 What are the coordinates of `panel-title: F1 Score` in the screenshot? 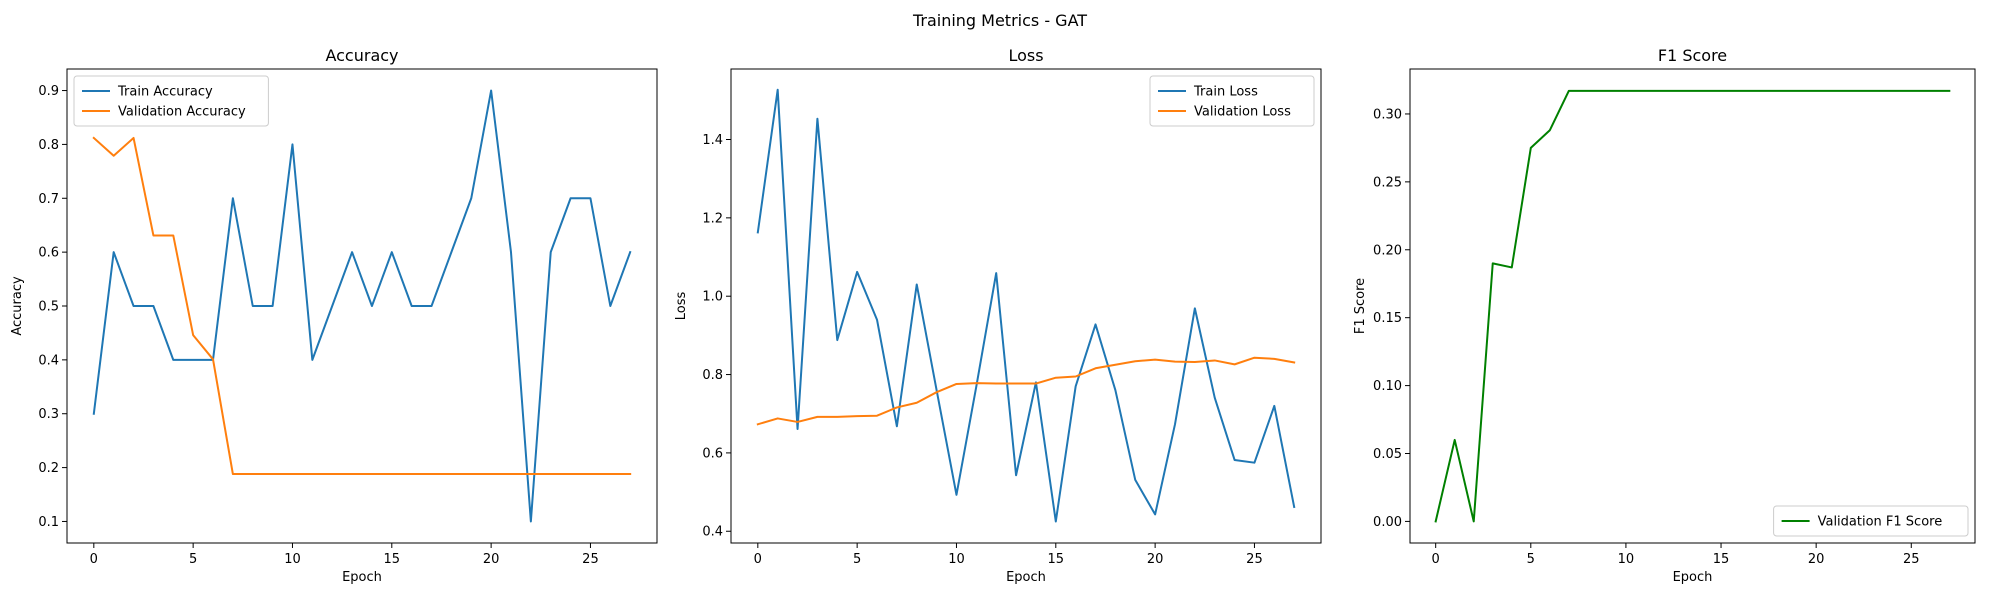 It's located at (1692, 55).